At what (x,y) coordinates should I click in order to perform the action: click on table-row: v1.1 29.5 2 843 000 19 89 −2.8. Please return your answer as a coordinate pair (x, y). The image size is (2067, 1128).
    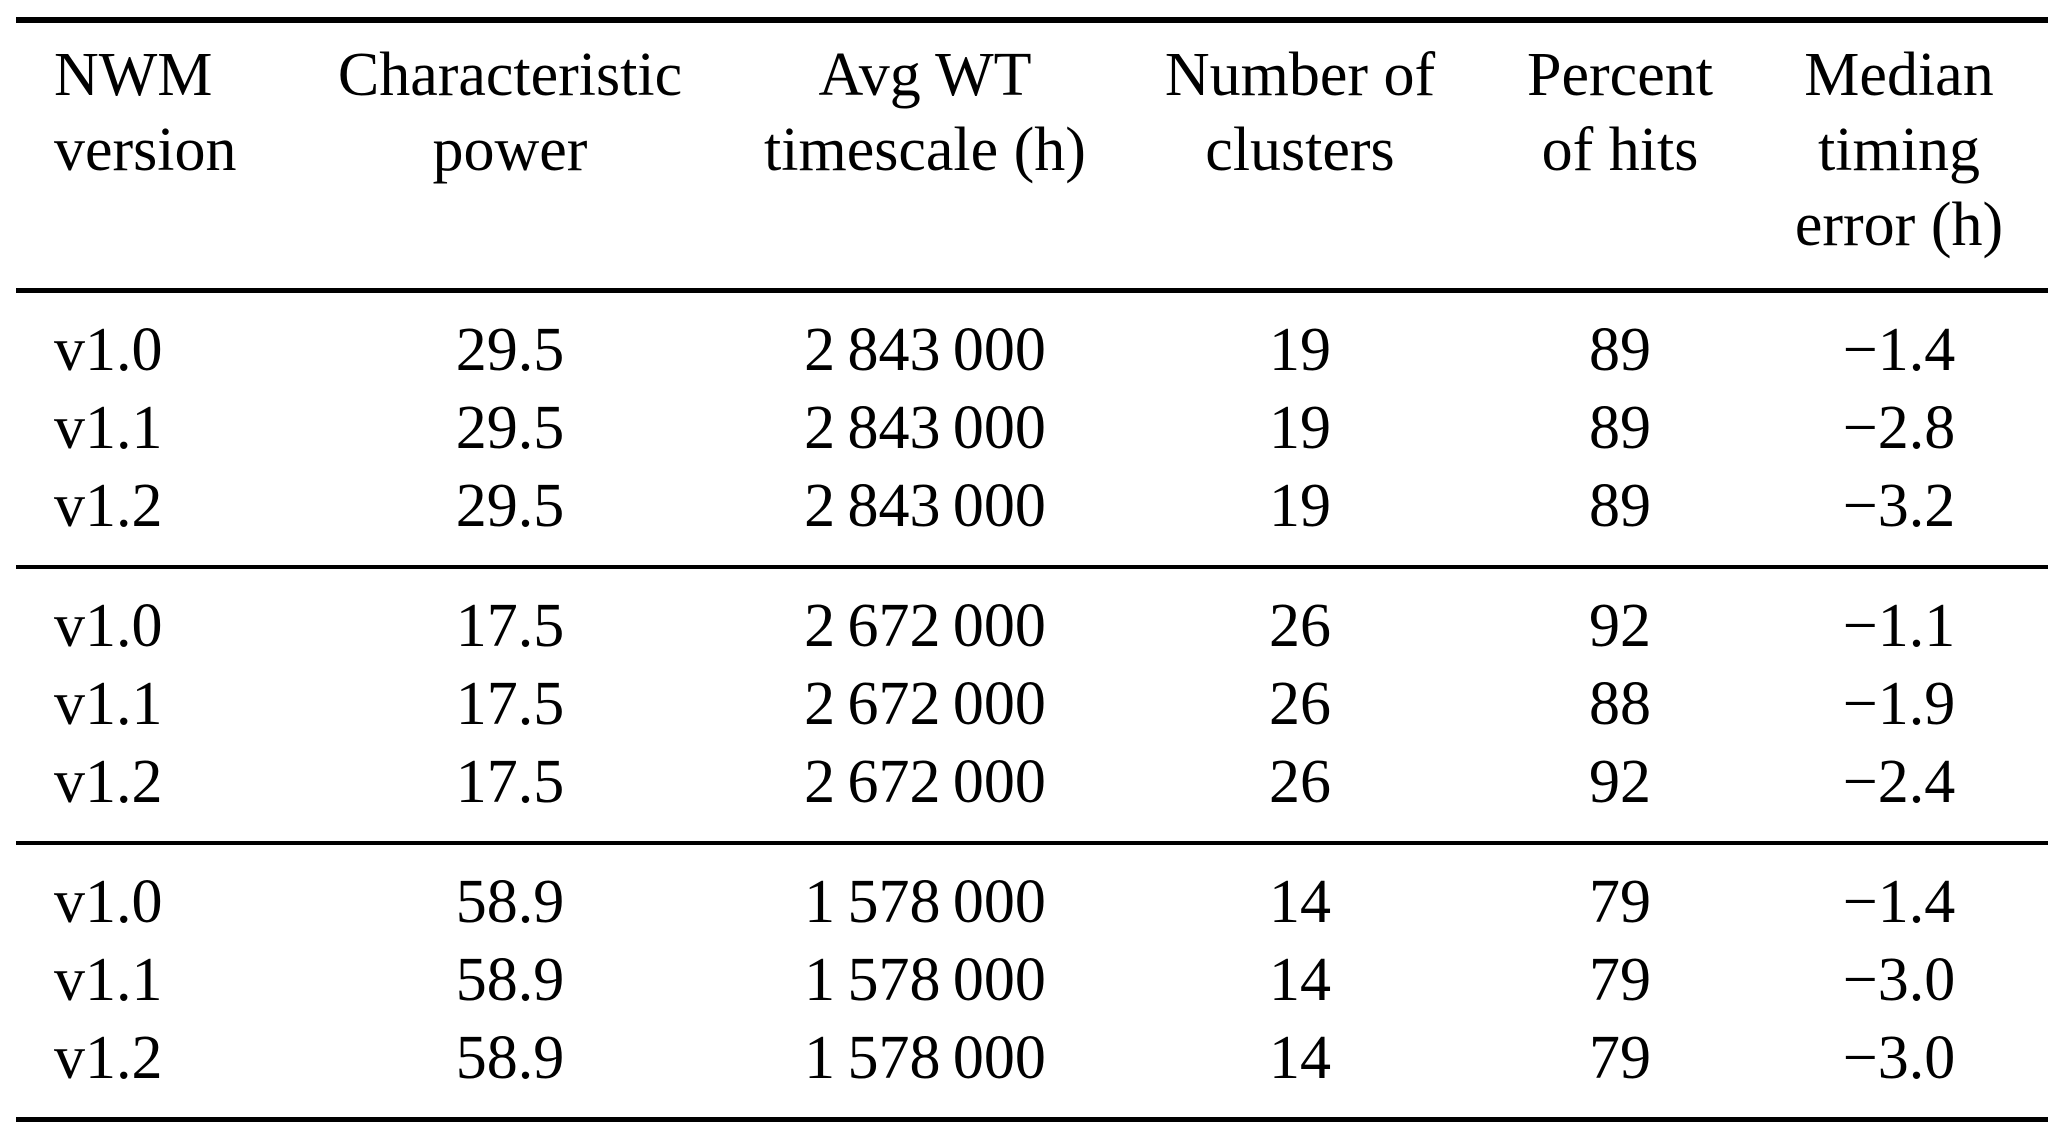
    Looking at the image, I should click on (1032, 428).